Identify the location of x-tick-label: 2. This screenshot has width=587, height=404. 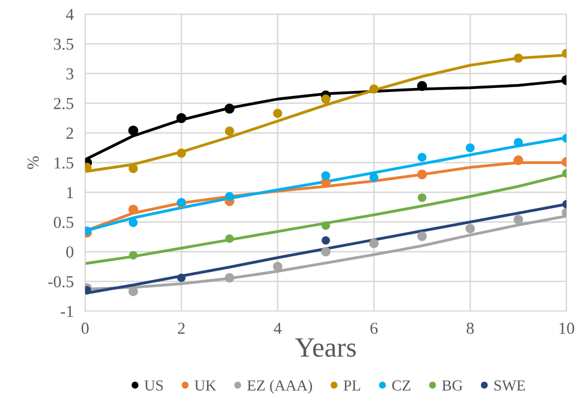
(181, 328).